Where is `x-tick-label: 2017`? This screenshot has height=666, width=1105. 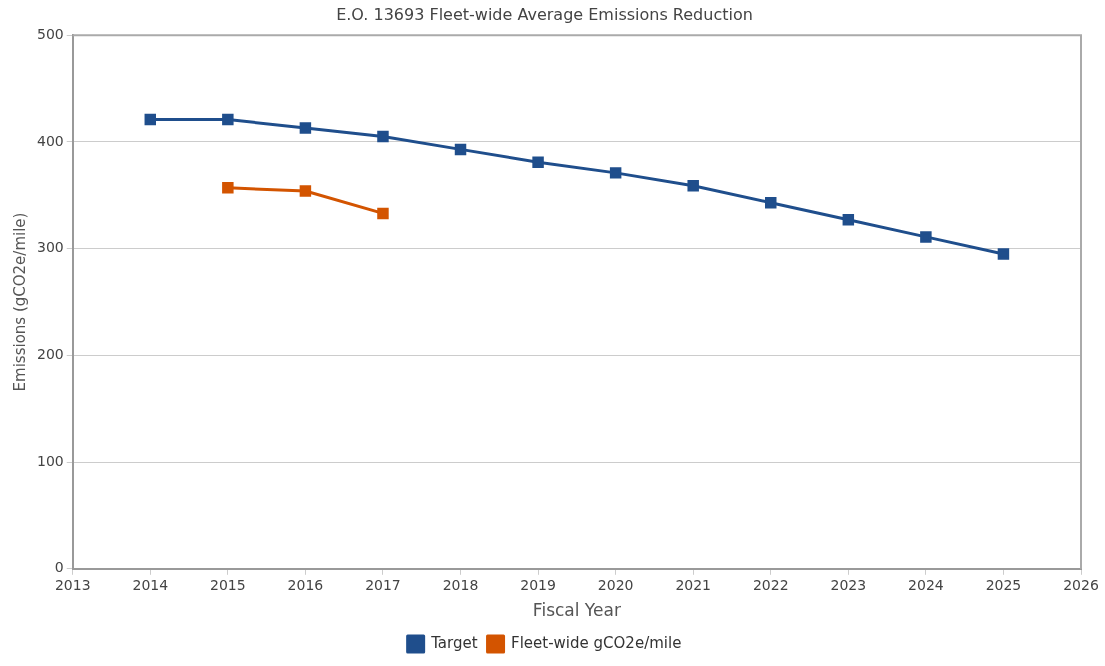 x-tick-label: 2017 is located at coordinates (383, 584).